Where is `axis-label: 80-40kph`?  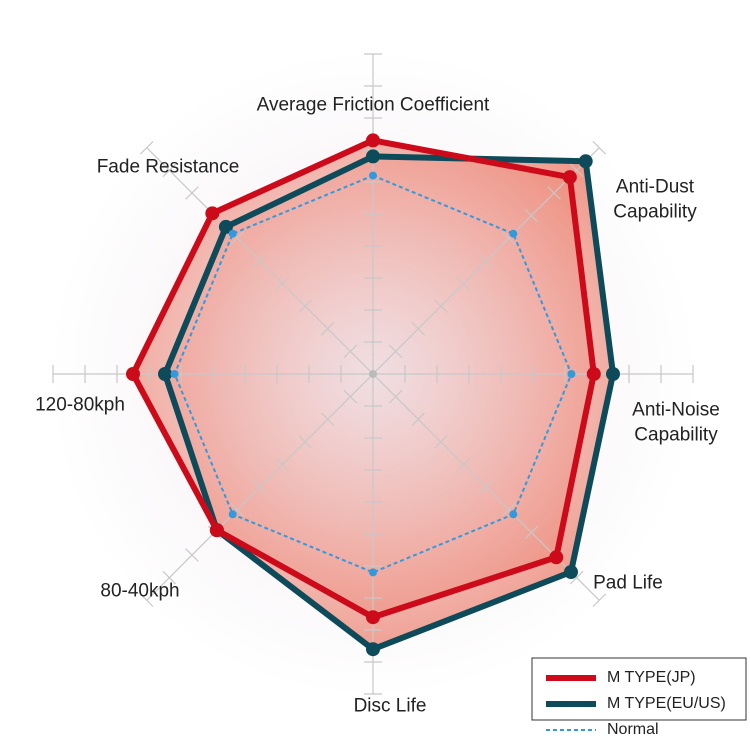
axis-label: 80-40kph is located at coordinates (140, 591).